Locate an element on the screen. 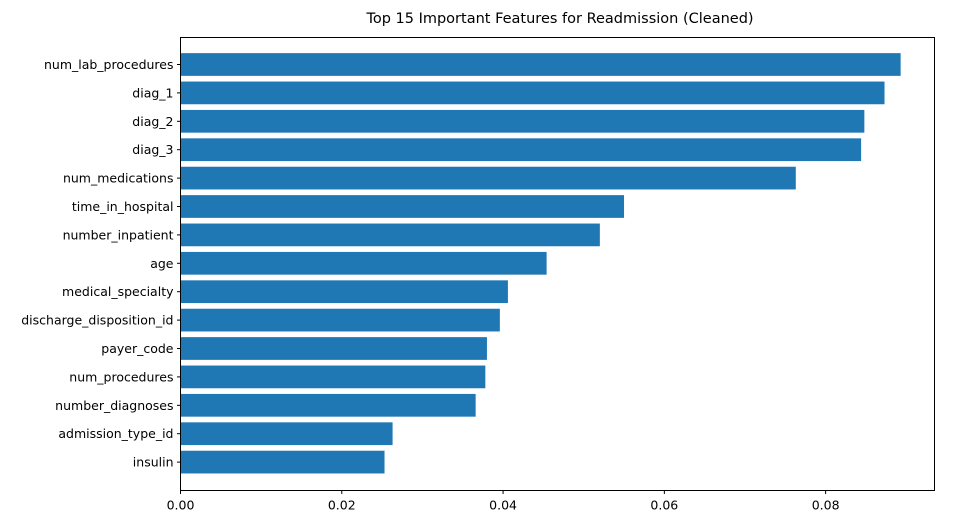 The width and height of the screenshot is (974, 532). bar-discharge-disposition-id is located at coordinates (340, 320).